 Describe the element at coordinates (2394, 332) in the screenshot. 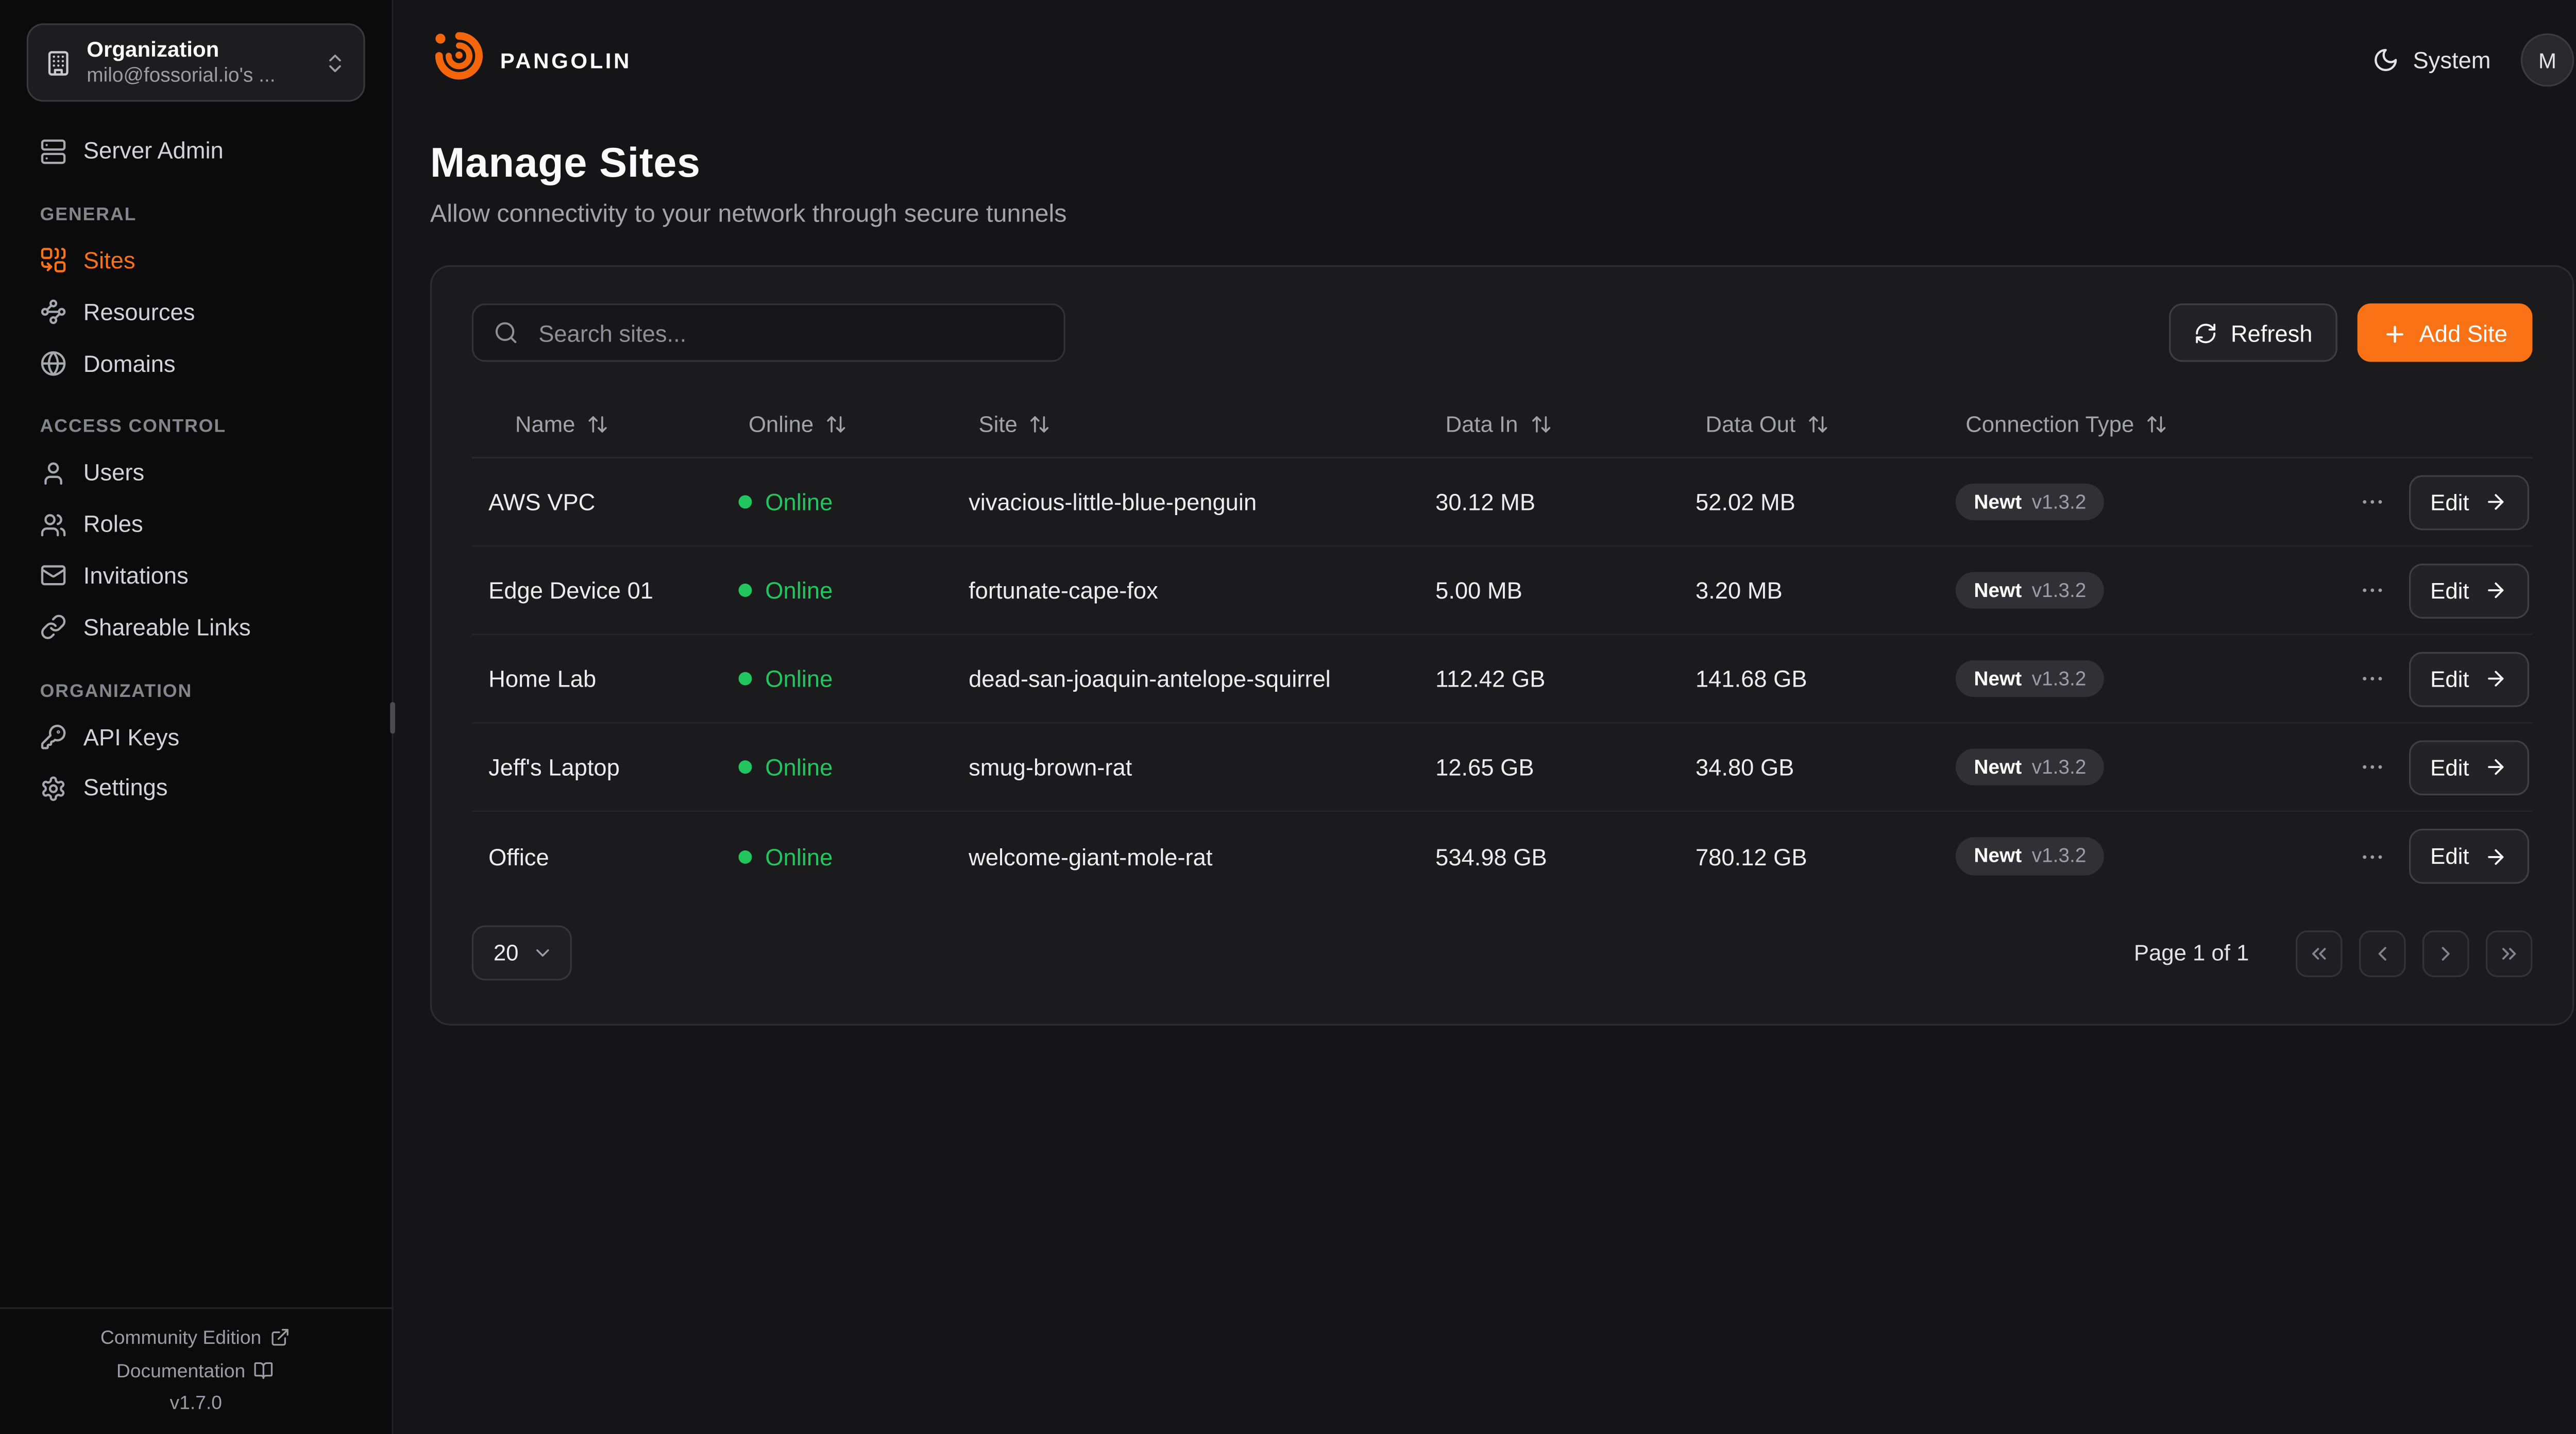

I see `plus-icon` at that location.